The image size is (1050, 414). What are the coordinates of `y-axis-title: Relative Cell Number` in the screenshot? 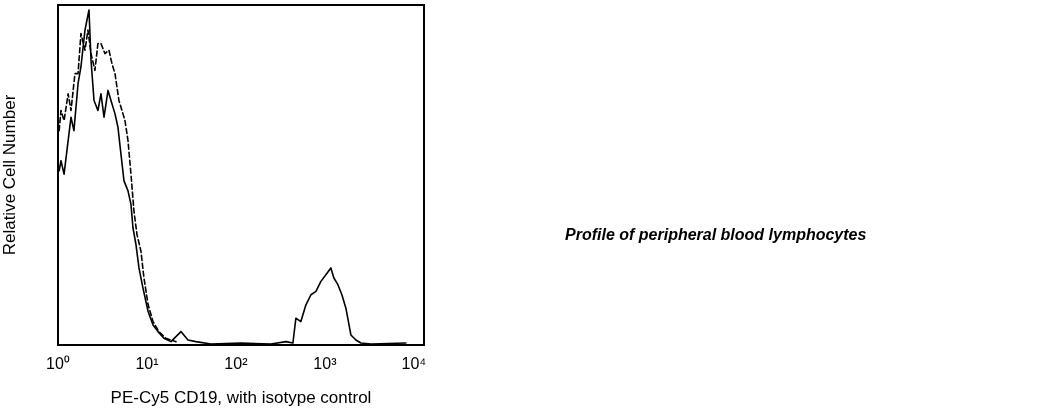 It's located at (9, 175).